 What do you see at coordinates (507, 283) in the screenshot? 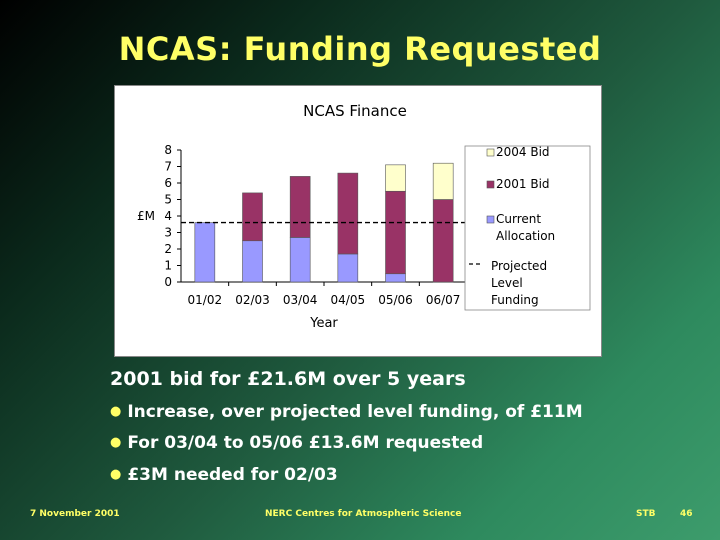
I see `legend-label: Level` at bounding box center [507, 283].